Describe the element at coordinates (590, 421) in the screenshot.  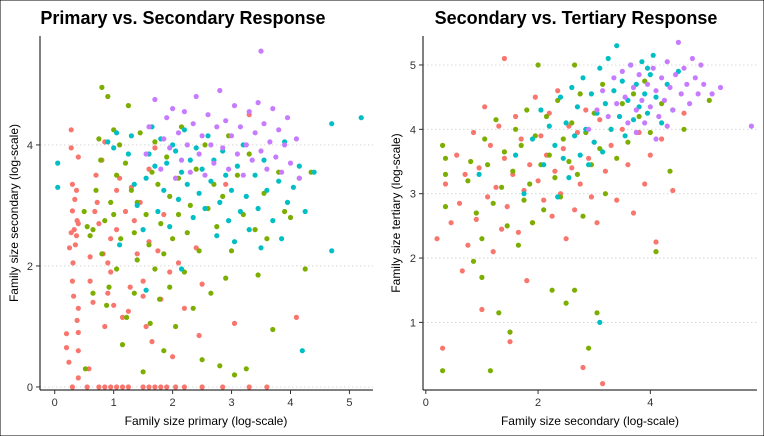
I see `x-axis-label: Family size secondary (log-scale)` at that location.